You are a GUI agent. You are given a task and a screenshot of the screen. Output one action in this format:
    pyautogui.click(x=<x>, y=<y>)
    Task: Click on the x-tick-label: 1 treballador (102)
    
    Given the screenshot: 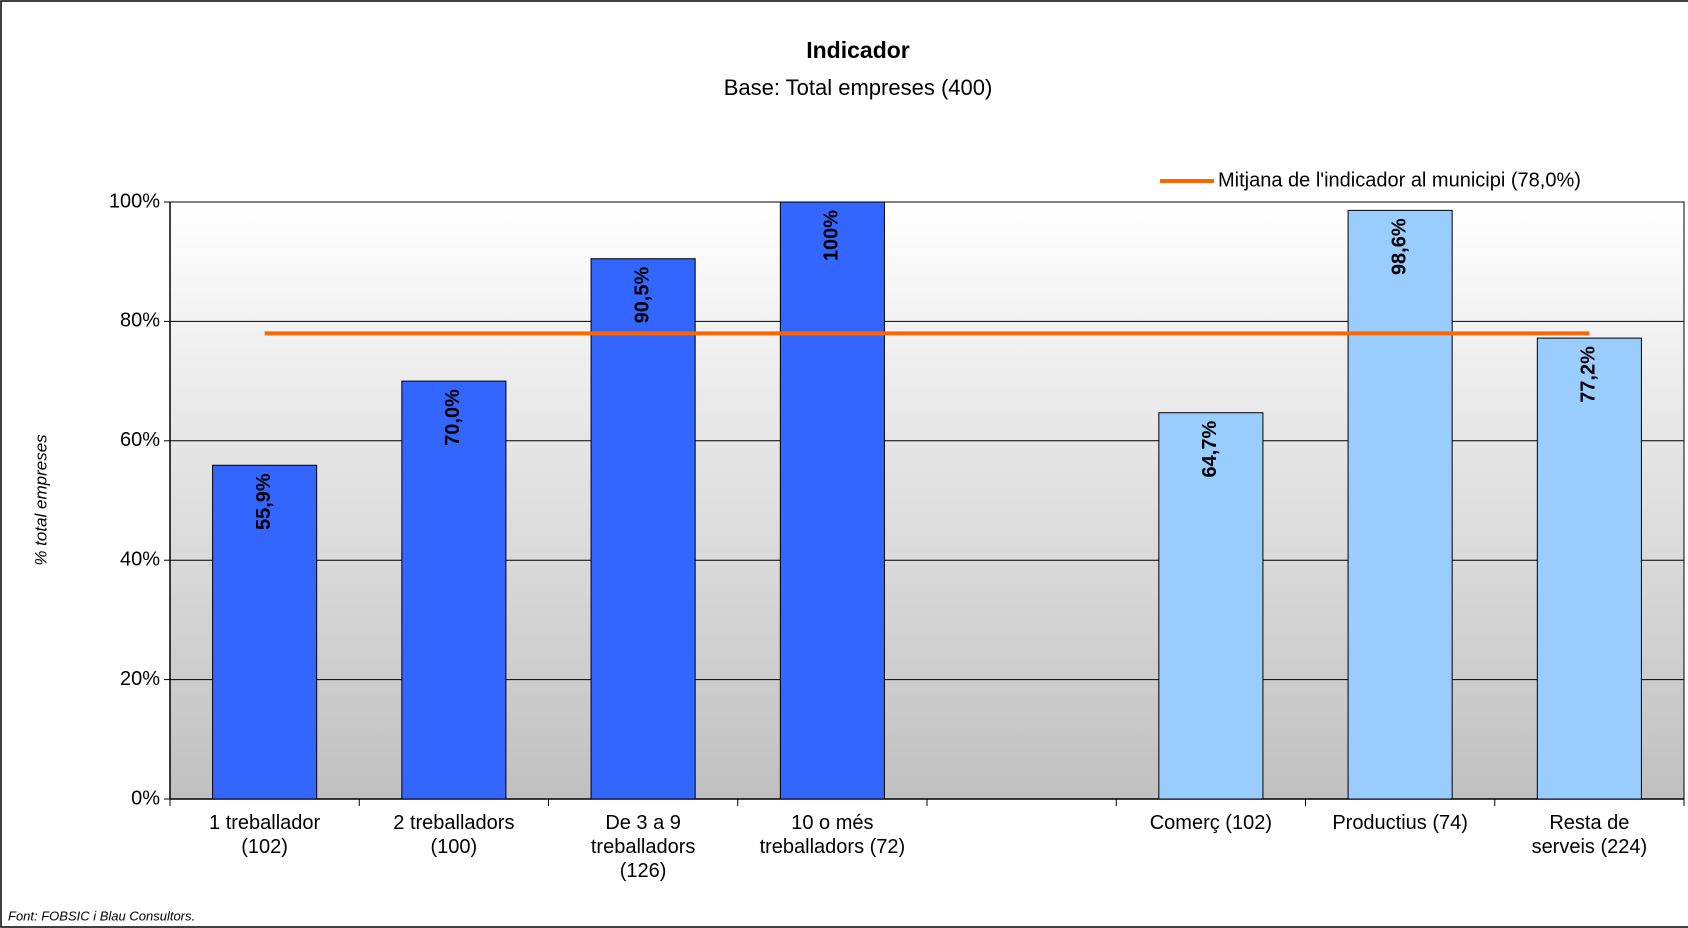 What is the action you would take?
    pyautogui.click(x=265, y=835)
    